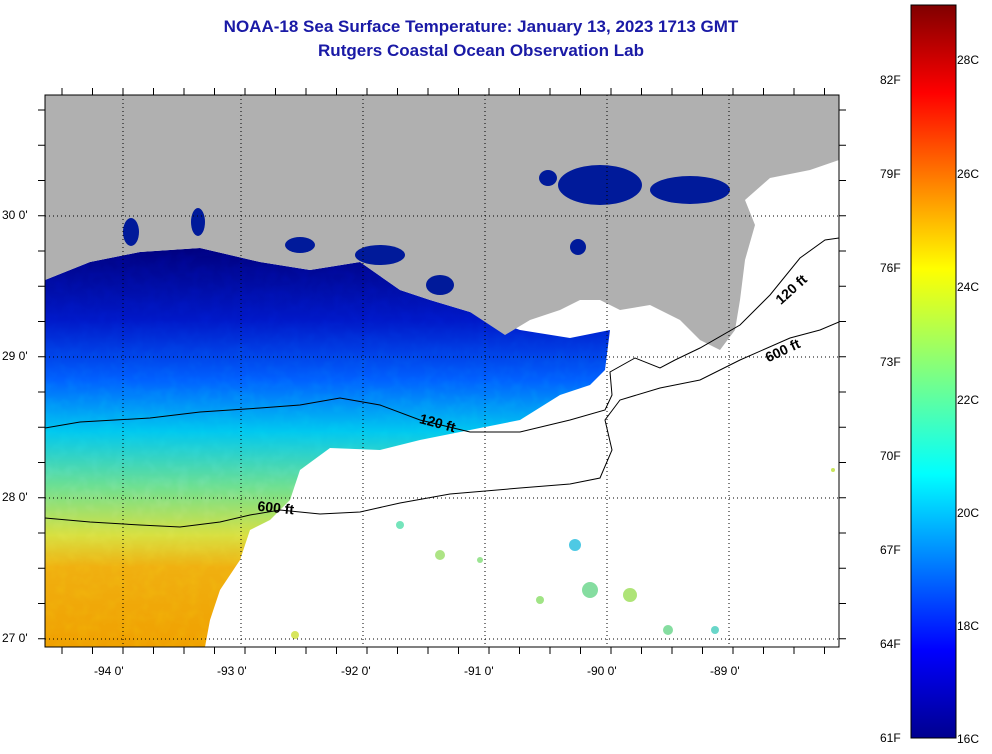 The image size is (992, 754). Describe the element at coordinates (968, 287) in the screenshot. I see `colorbar-c-label: 24C` at that location.